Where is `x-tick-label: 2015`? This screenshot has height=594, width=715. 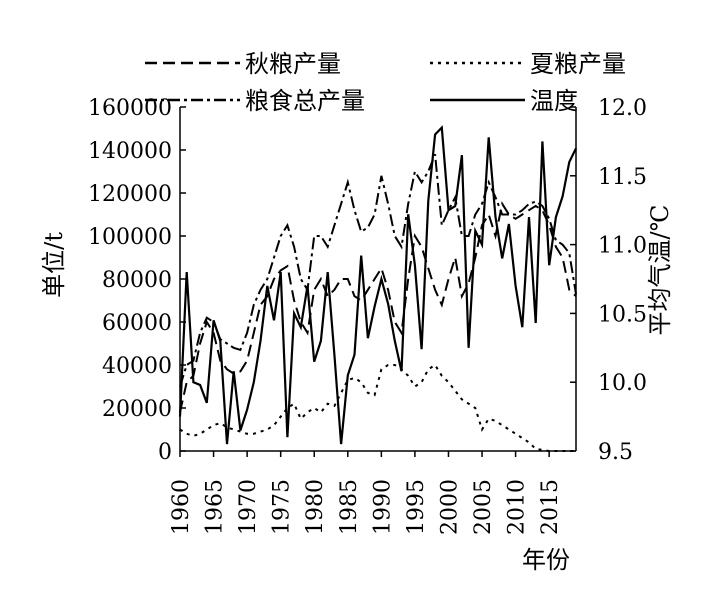 x-tick-label: 2015 is located at coordinates (550, 507).